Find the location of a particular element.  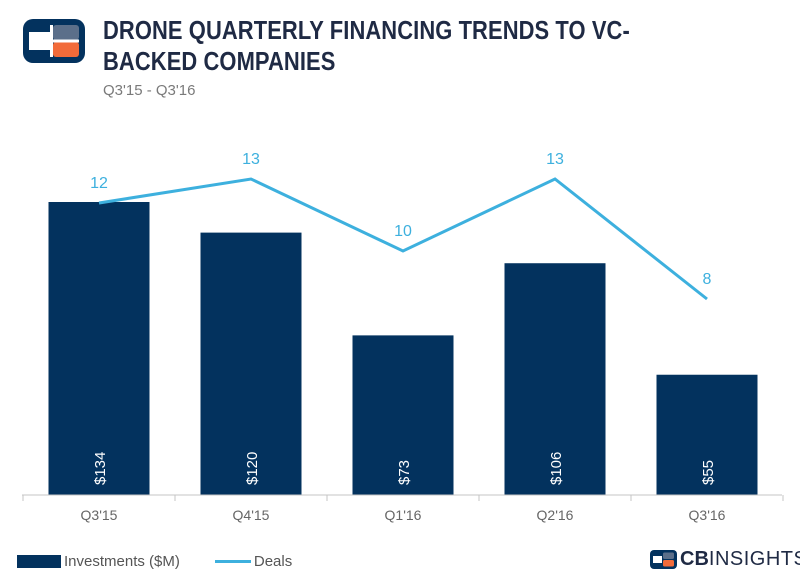

bar-value-label: $73 is located at coordinates (404, 472).